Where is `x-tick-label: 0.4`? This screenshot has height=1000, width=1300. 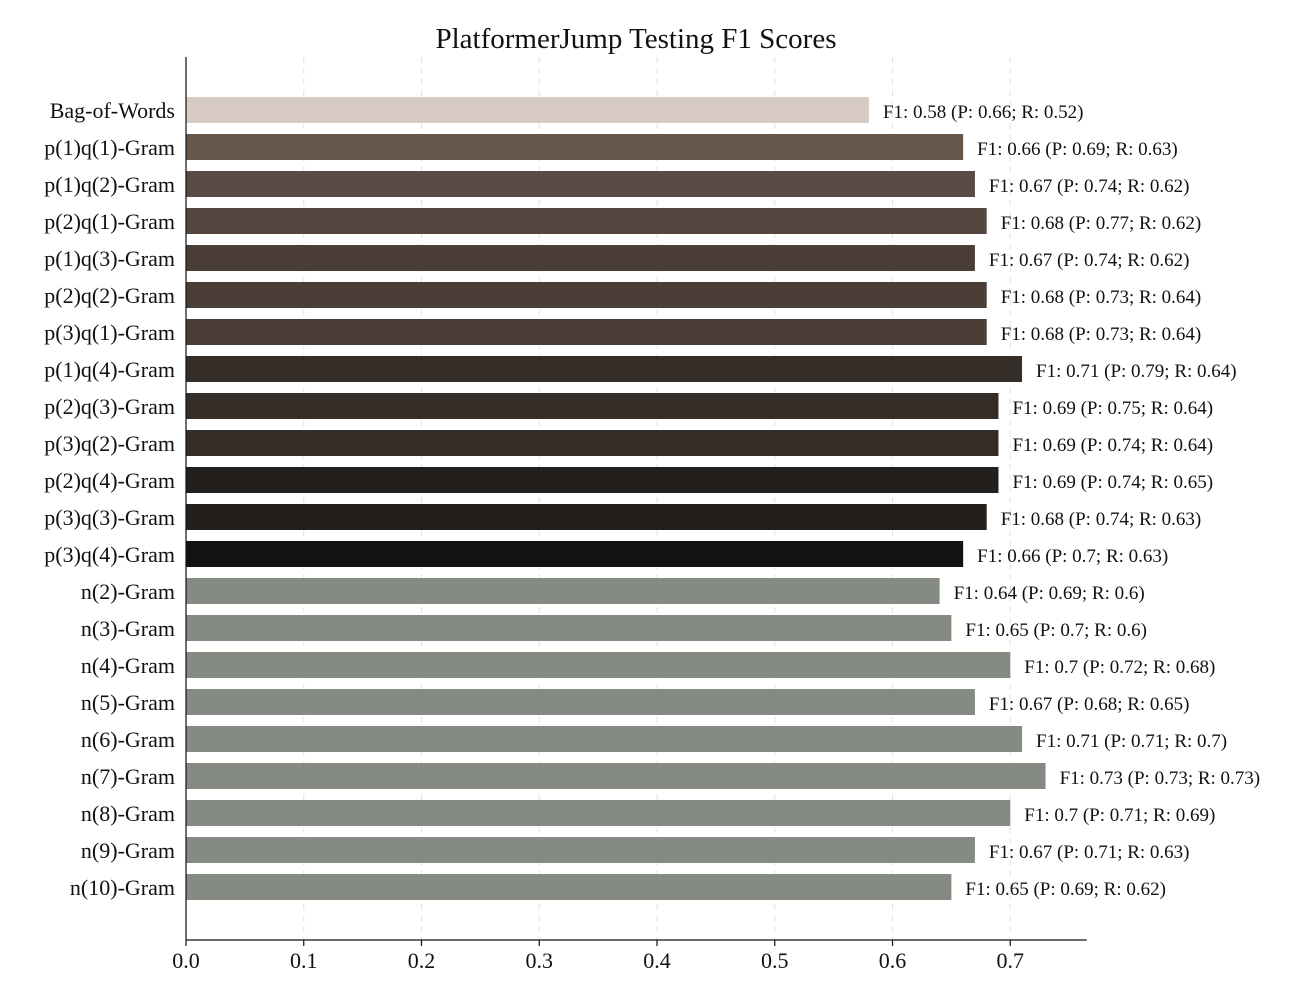 x-tick-label: 0.4 is located at coordinates (657, 960).